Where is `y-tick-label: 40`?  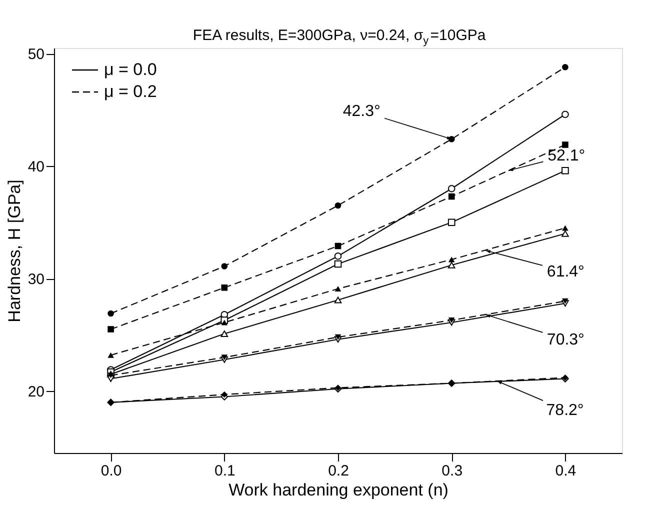 y-tick-label: 40 is located at coordinates (36, 167).